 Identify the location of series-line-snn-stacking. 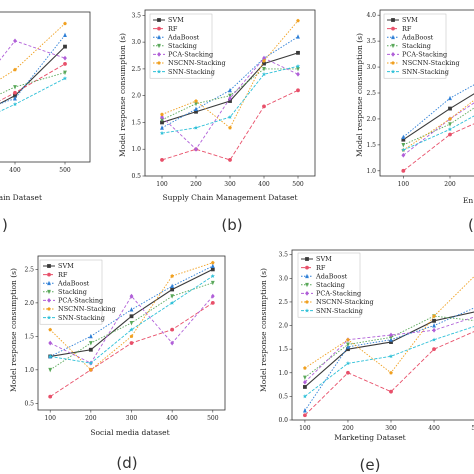
(389, 361).